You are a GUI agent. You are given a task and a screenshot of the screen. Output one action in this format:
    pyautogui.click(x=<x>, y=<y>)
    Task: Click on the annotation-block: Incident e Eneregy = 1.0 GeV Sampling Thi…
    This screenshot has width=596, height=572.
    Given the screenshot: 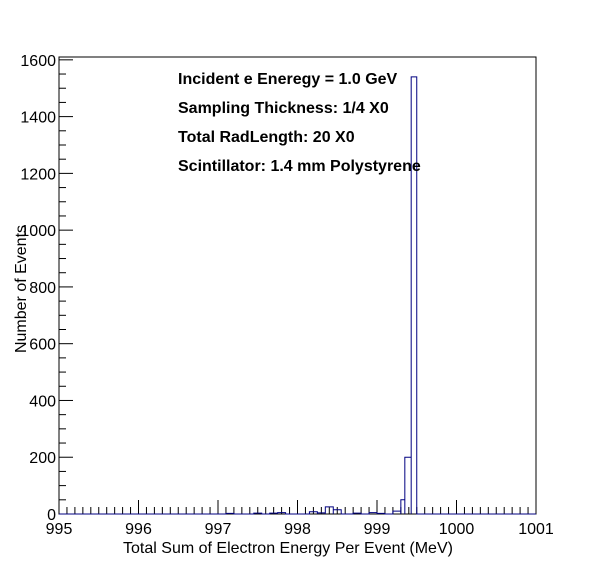 What is the action you would take?
    pyautogui.click(x=299, y=123)
    